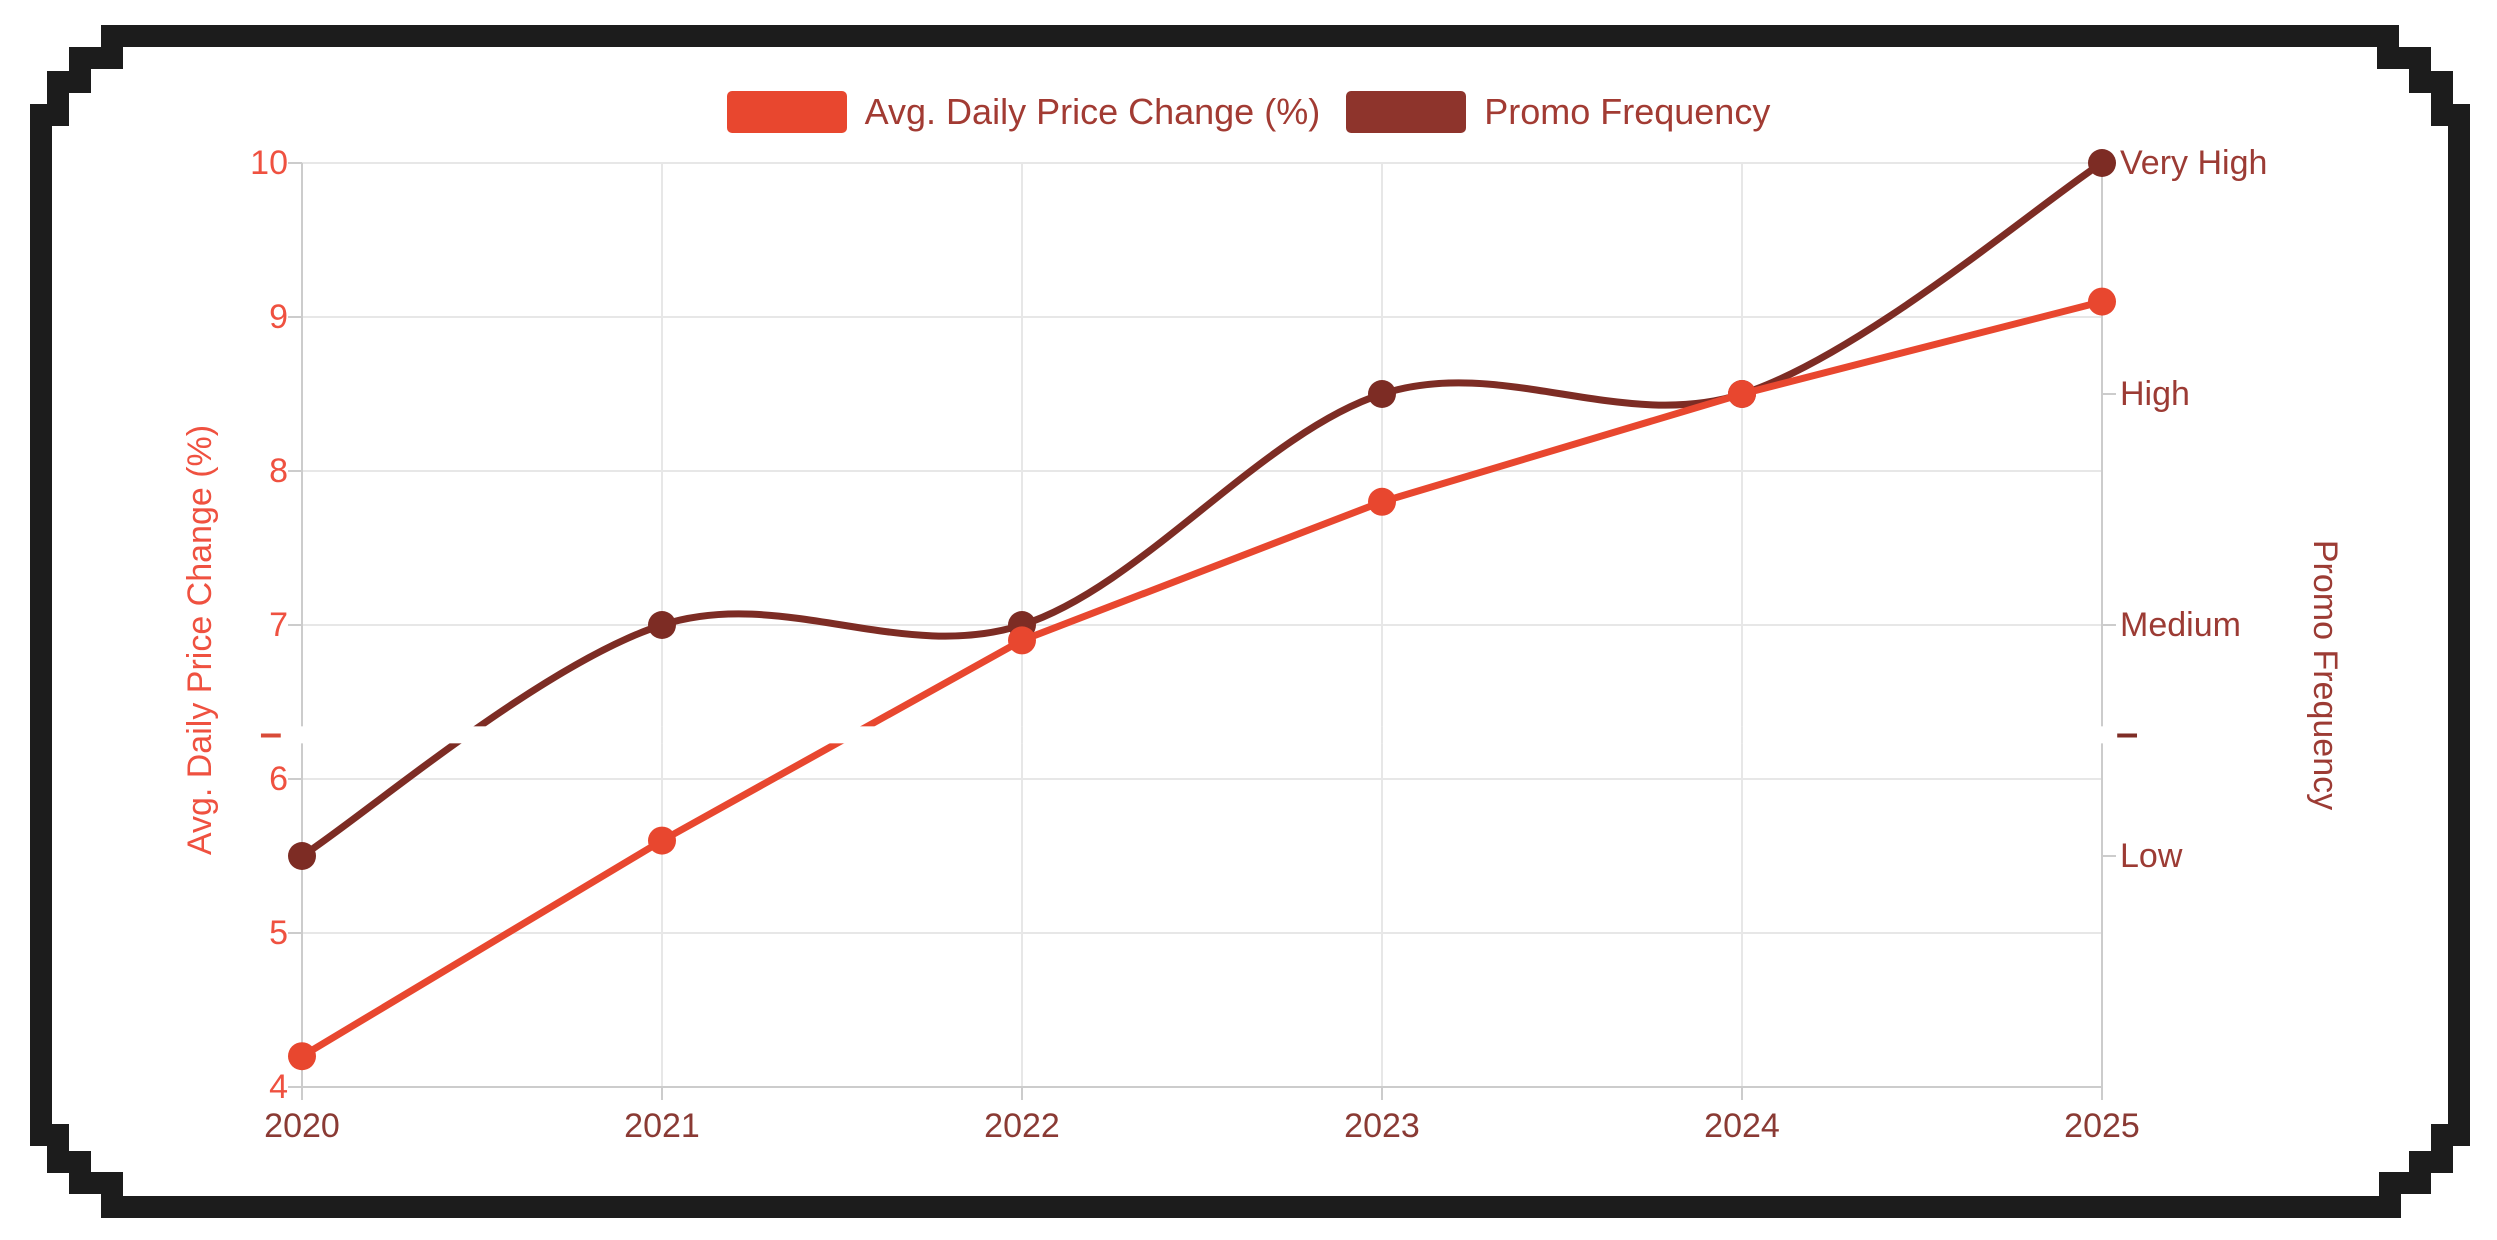  What do you see at coordinates (2155, 394) in the screenshot?
I see `right-tick-high: High` at bounding box center [2155, 394].